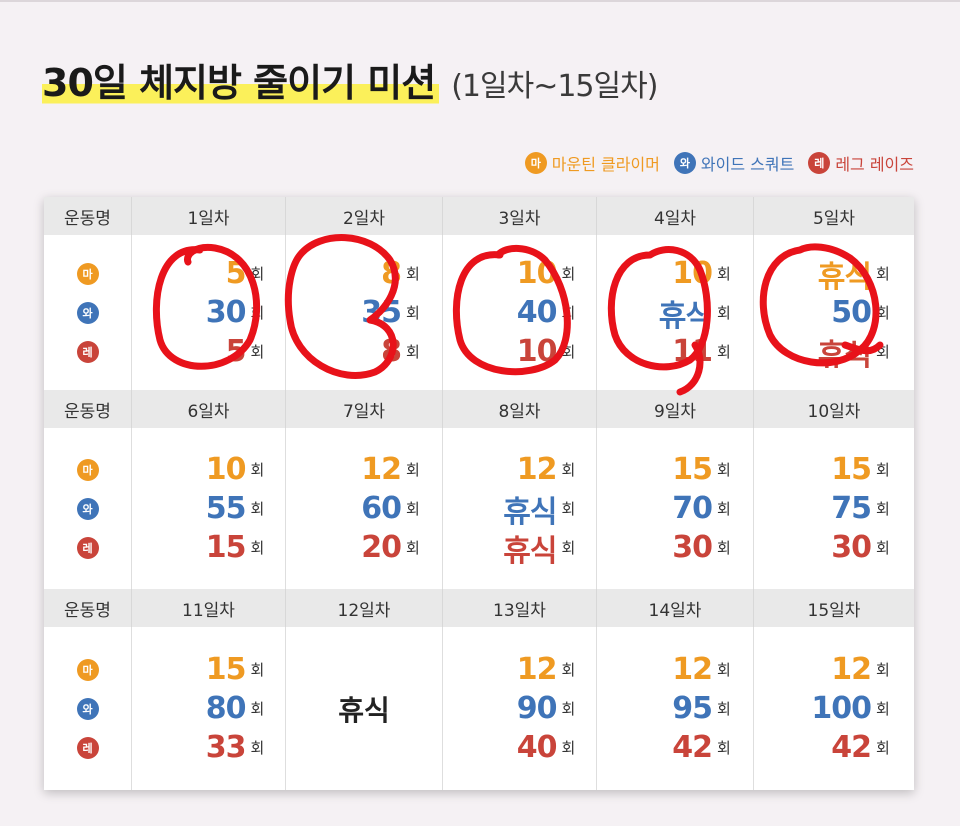  I want to click on legend-item-wide-squat: 와 와이드 스쿼트, so click(734, 163).